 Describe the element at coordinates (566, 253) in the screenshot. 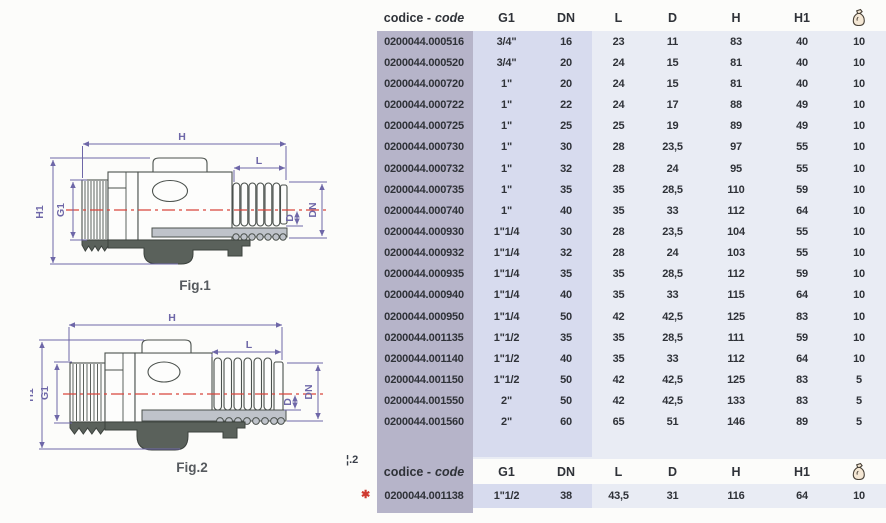

I see `cell-dn: 32` at that location.